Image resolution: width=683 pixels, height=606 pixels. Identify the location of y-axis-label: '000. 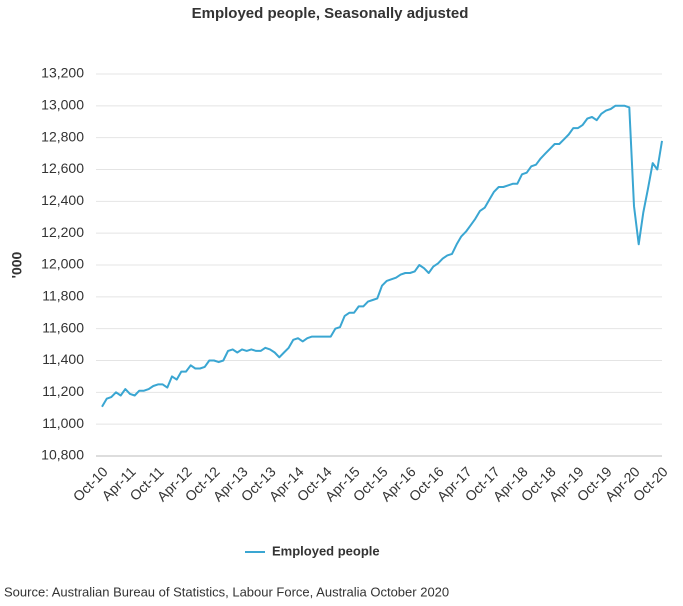
(17, 264).